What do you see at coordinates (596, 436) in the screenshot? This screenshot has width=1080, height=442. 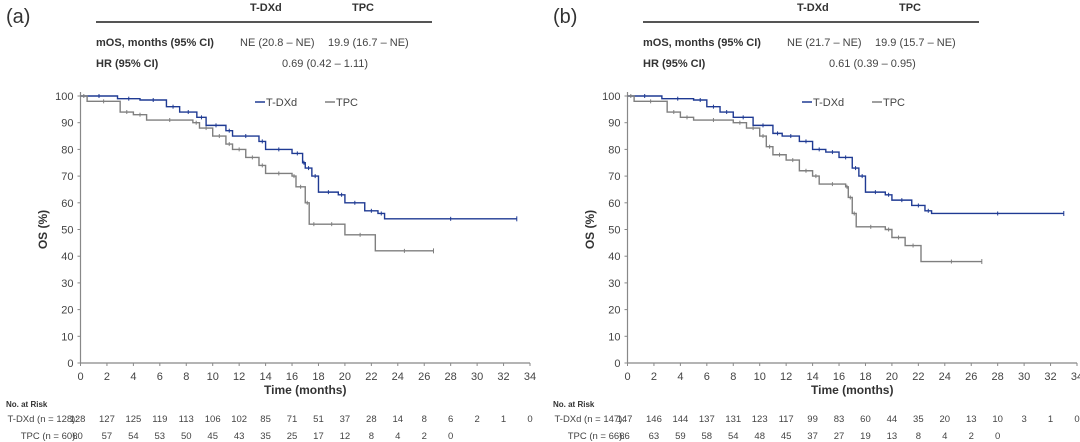 I see `risk-row-label: TPC (n = 66):` at bounding box center [596, 436].